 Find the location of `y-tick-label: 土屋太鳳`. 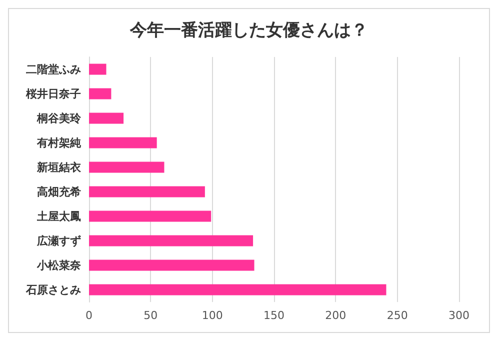

y-tick-label: 土屋太鳳 is located at coordinates (58, 216).